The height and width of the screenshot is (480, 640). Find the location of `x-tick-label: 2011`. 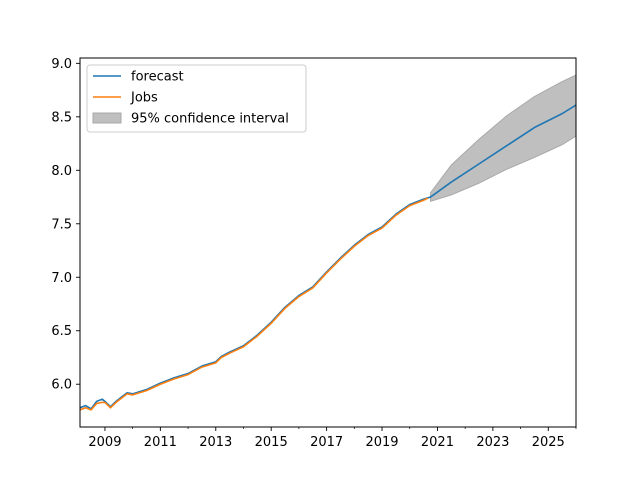

x-tick-label: 2011 is located at coordinates (160, 442).